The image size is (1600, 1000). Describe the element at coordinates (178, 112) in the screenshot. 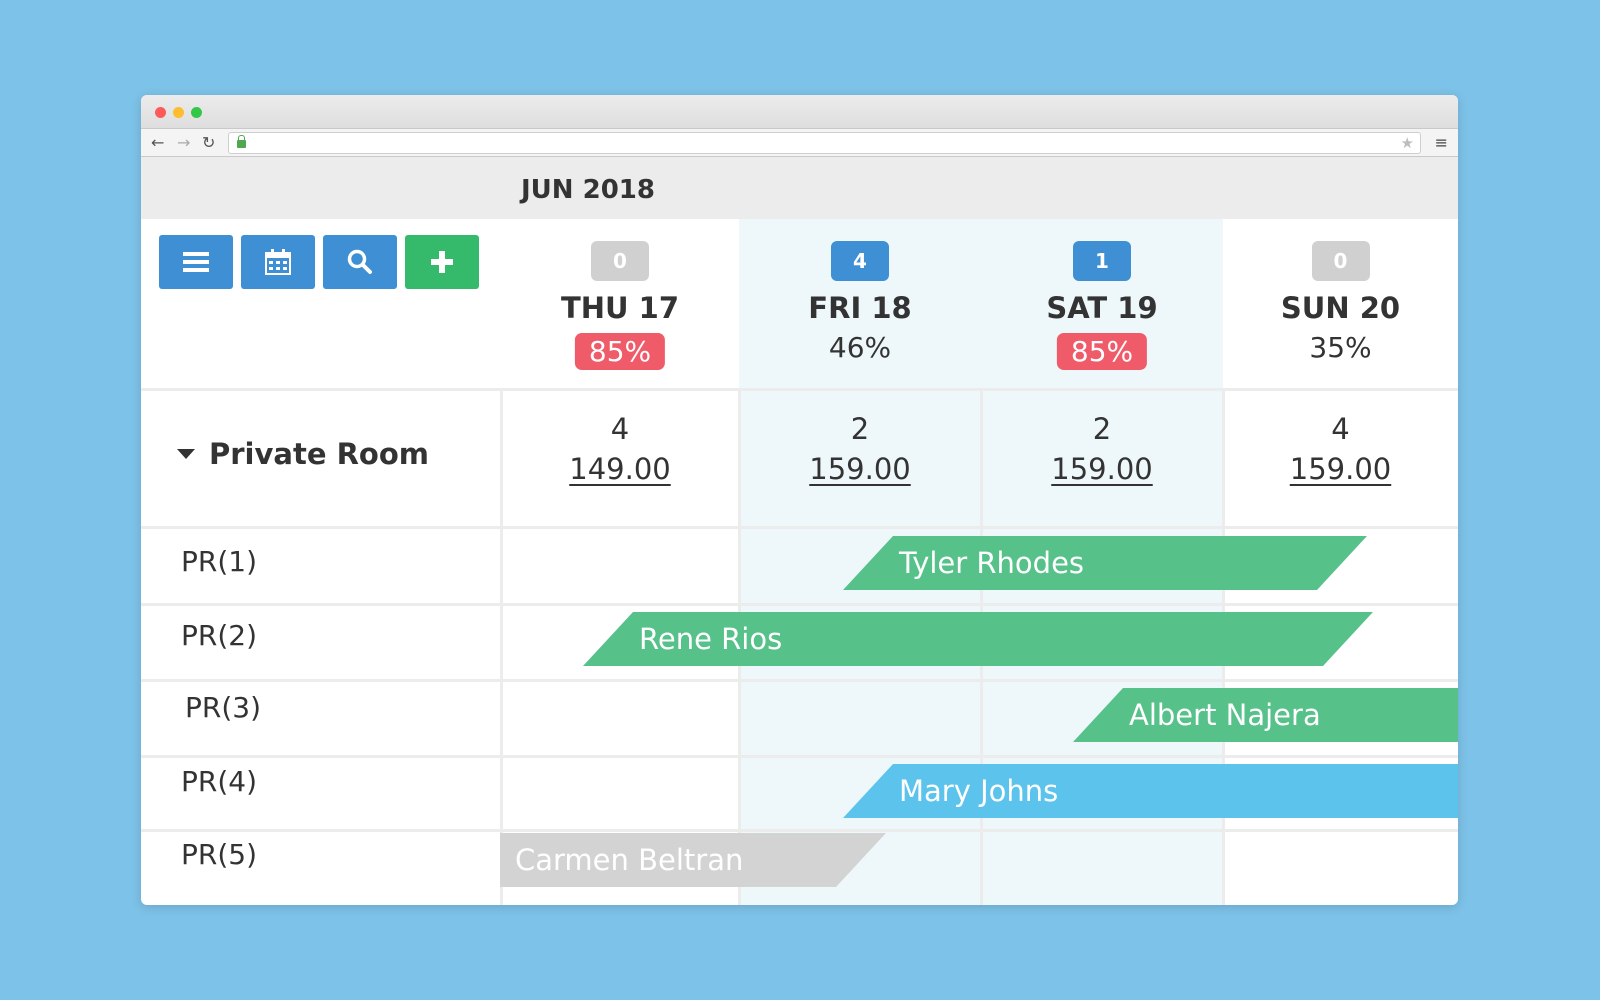

I see `minimize-window-button` at that location.